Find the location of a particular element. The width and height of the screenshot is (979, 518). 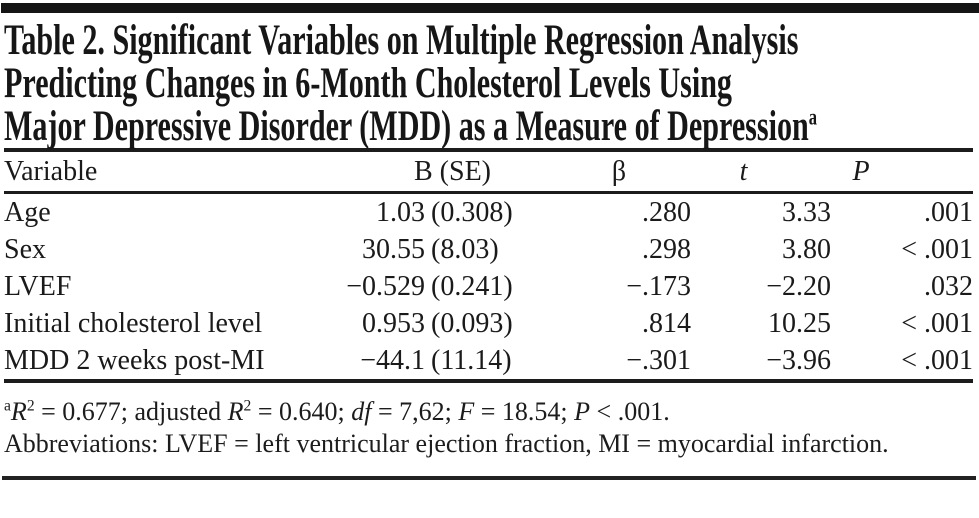

se-value: (0.308) is located at coordinates (472, 212).